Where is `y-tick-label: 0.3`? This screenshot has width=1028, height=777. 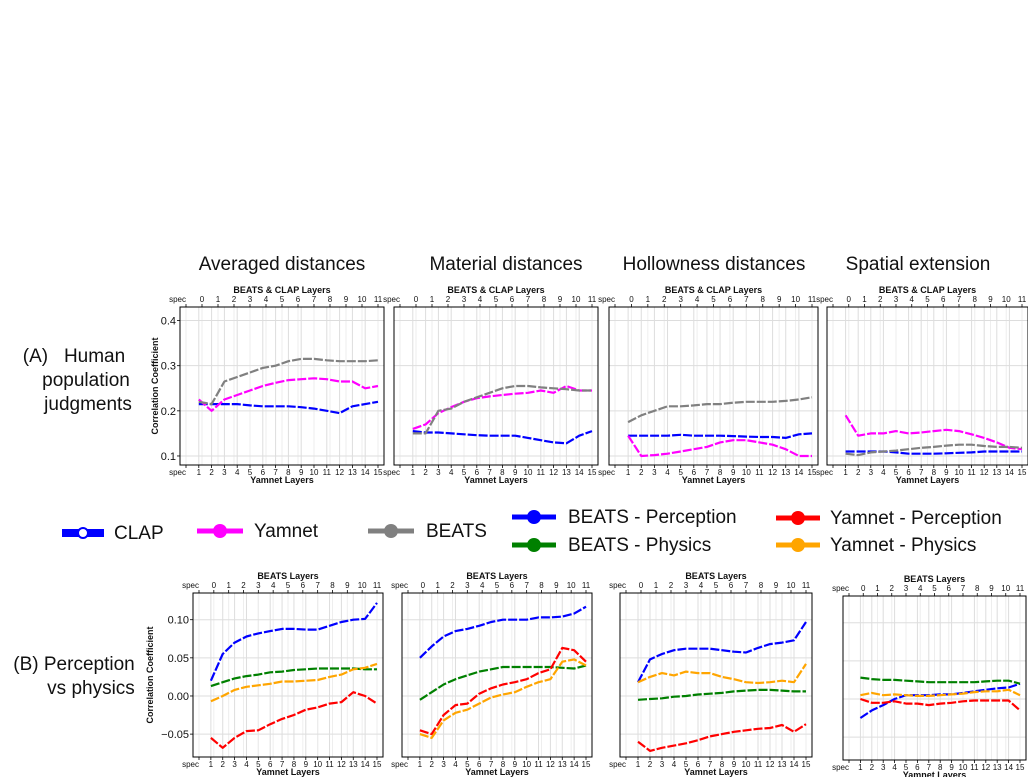
y-tick-label: 0.3 is located at coordinates (168, 367).